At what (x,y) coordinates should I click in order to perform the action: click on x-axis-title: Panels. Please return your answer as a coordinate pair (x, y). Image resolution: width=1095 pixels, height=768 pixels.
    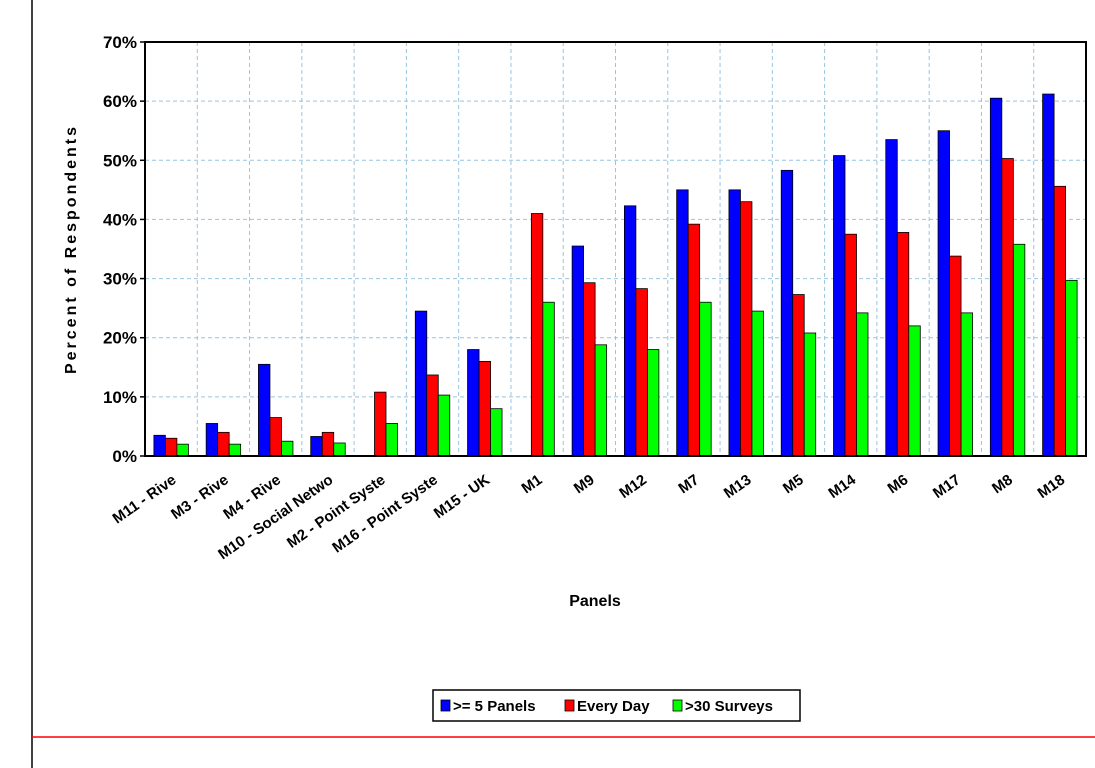
    Looking at the image, I should click on (595, 601).